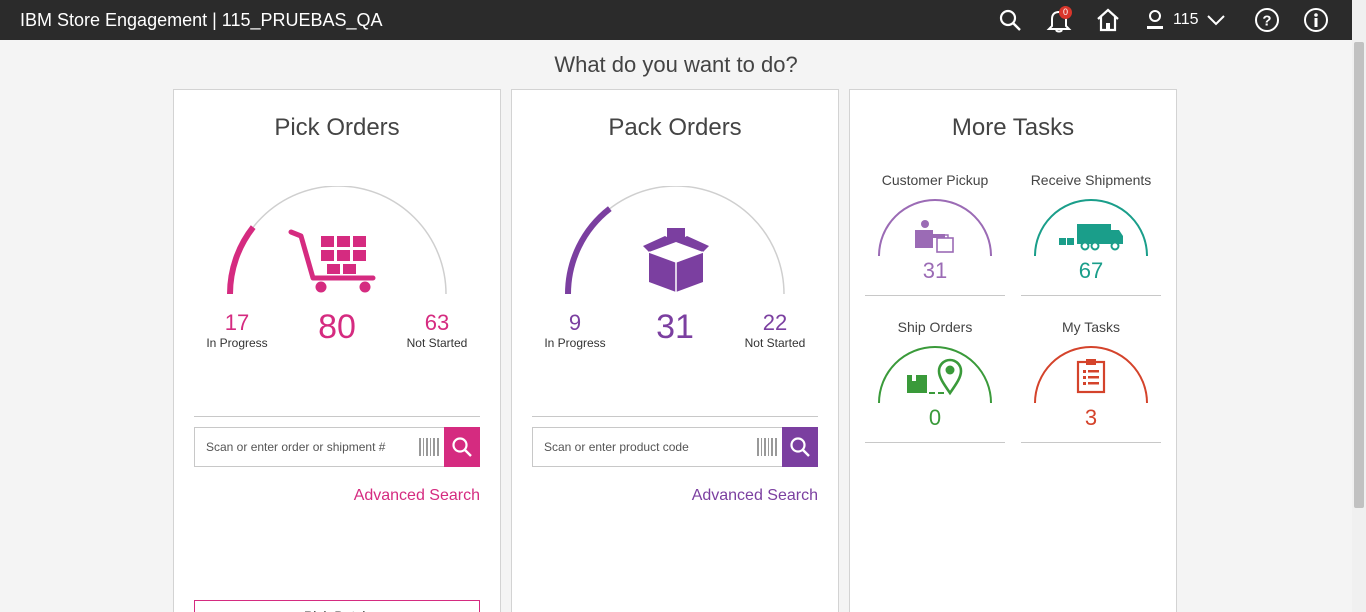  I want to click on shopping-cart-icon, so click(332, 261).